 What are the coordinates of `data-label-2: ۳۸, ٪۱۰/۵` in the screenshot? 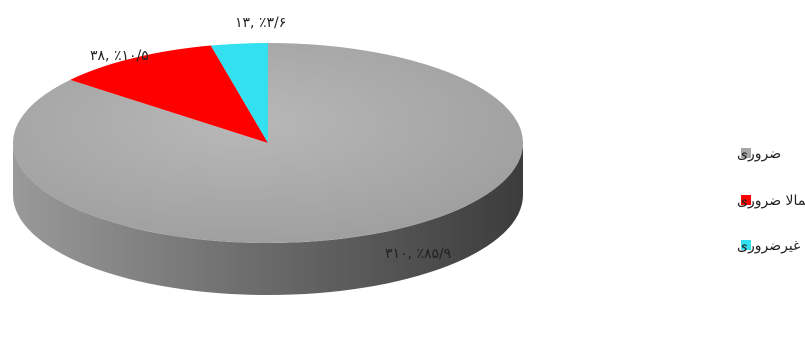 It's located at (119, 56).